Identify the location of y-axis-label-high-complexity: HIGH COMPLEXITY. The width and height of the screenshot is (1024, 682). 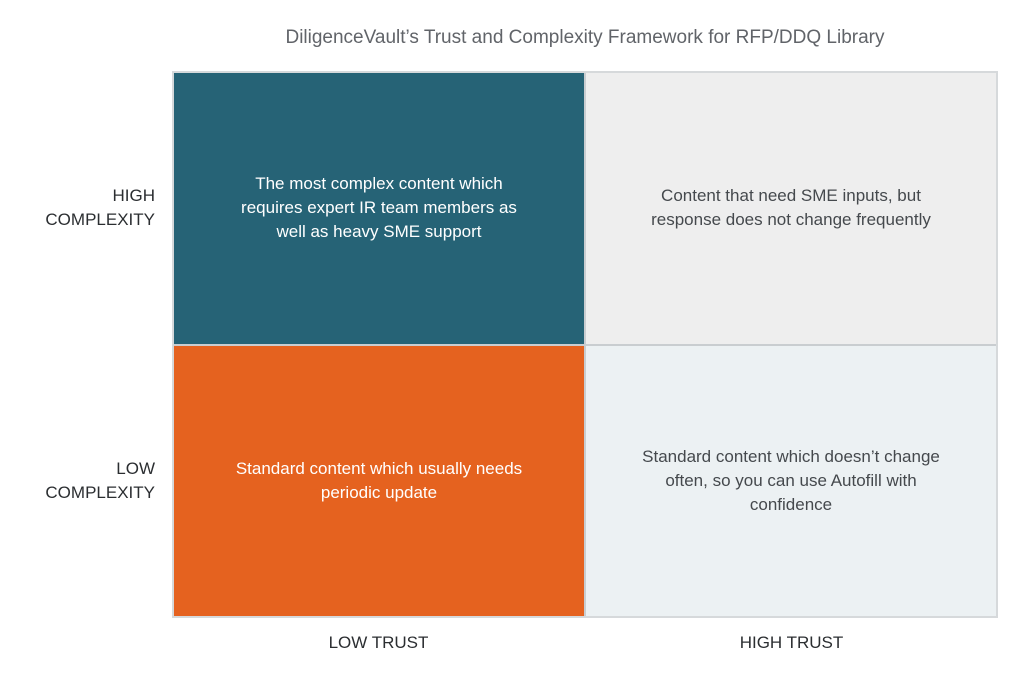
(100, 207).